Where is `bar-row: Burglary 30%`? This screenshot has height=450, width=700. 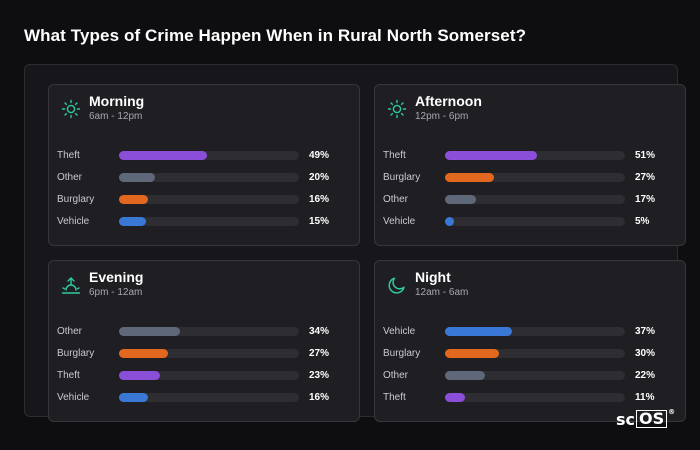
bar-row: Burglary 30% is located at coordinates (530, 354).